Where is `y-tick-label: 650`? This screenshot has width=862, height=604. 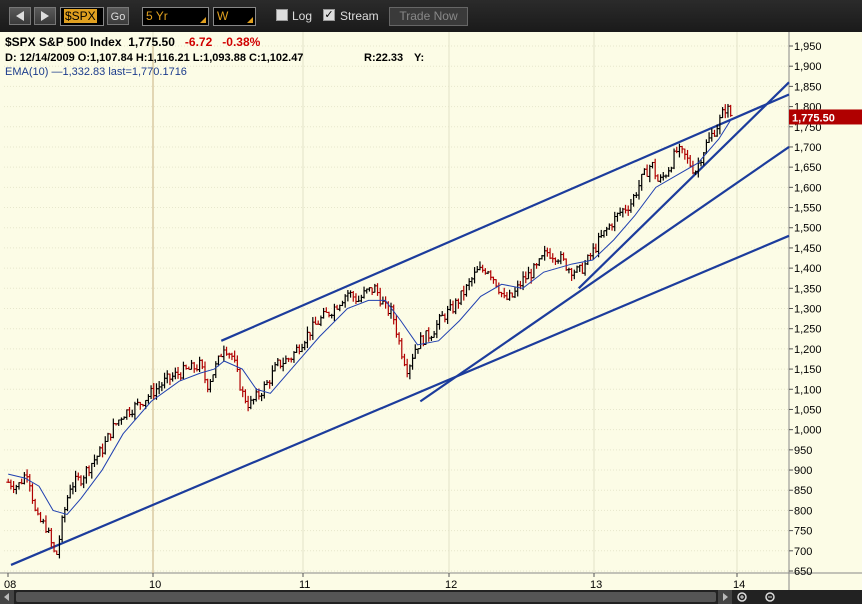 y-tick-label: 650 is located at coordinates (803, 572).